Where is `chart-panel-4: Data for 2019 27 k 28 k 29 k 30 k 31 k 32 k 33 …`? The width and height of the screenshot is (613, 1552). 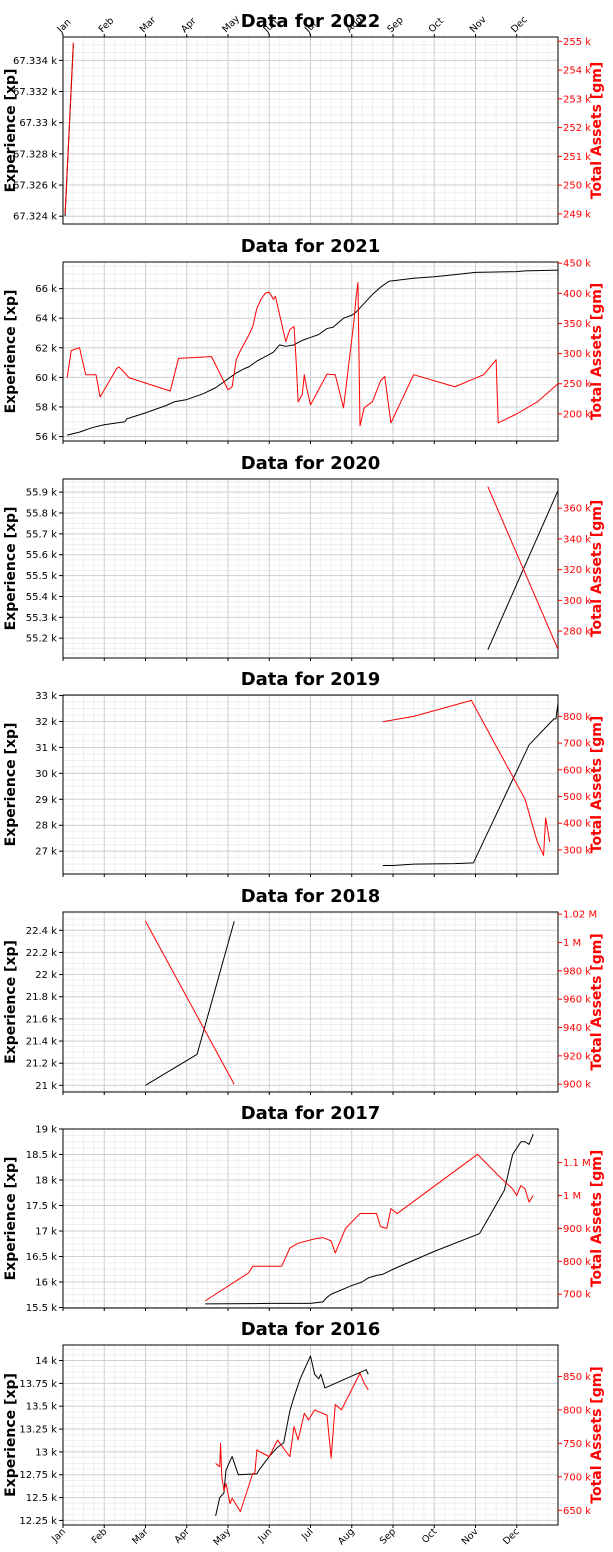
chart-panel-4: Data for 2019 27 k 28 k 29 k 30 k 31 k 32 k 33 … is located at coordinates (304, 773).